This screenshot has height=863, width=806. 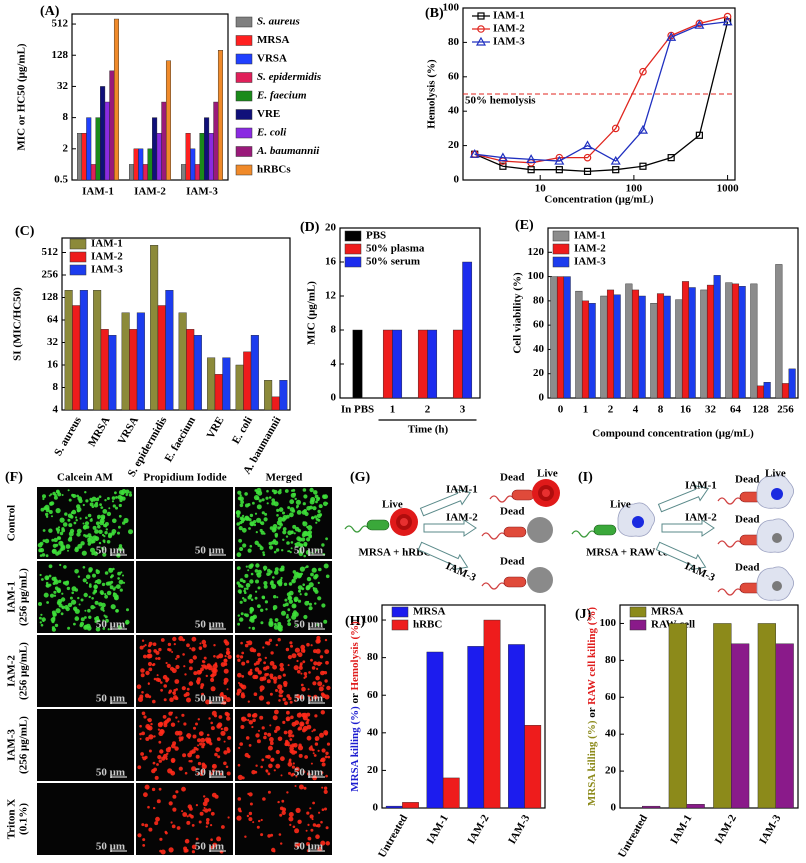 What do you see at coordinates (209, 699) in the screenshot?
I see `scale-bar-label: 50 μm` at bounding box center [209, 699].